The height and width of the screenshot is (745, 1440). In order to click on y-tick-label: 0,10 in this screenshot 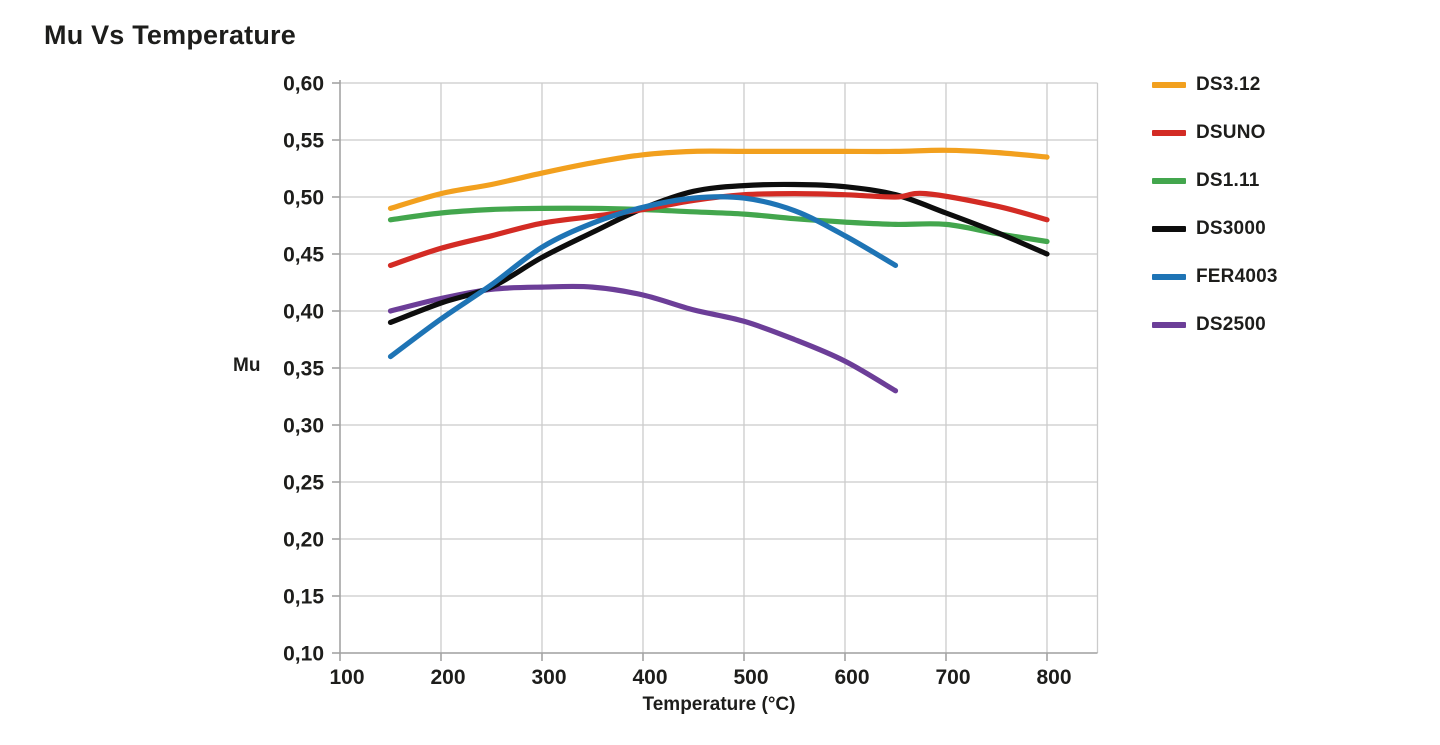, I will do `click(303, 654)`.